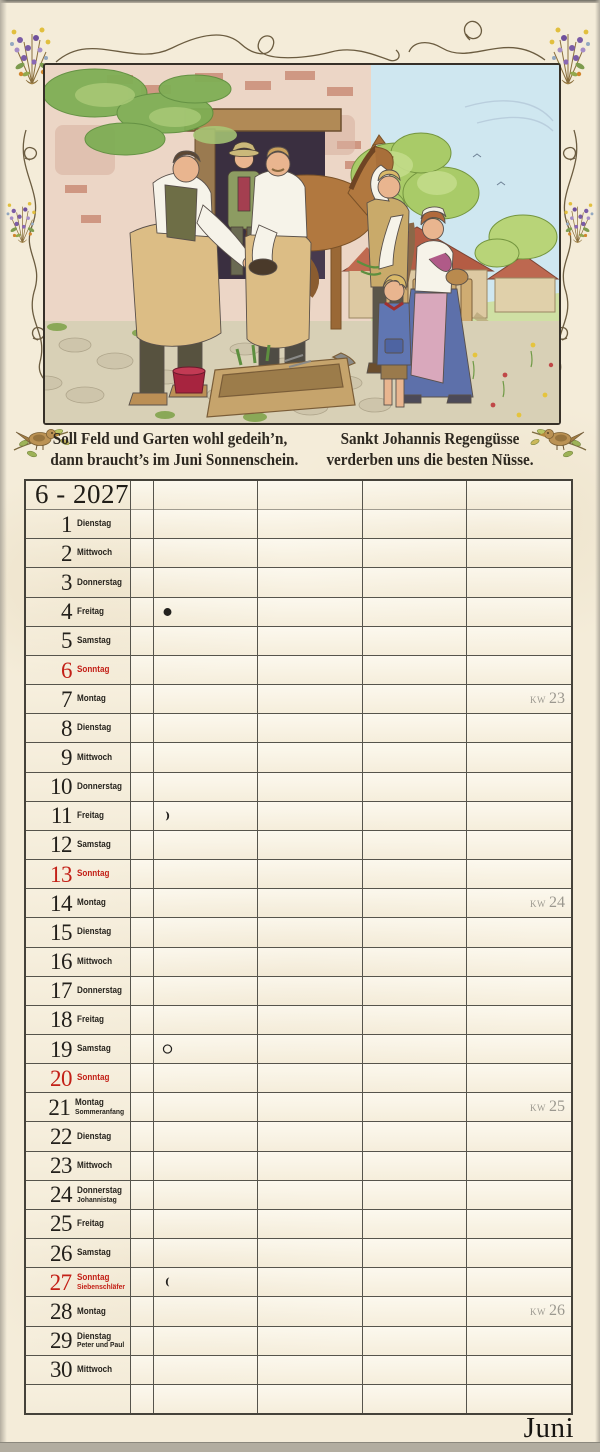 The image size is (600, 1452). What do you see at coordinates (518, 903) in the screenshot?
I see `entry-cell: KW 24` at bounding box center [518, 903].